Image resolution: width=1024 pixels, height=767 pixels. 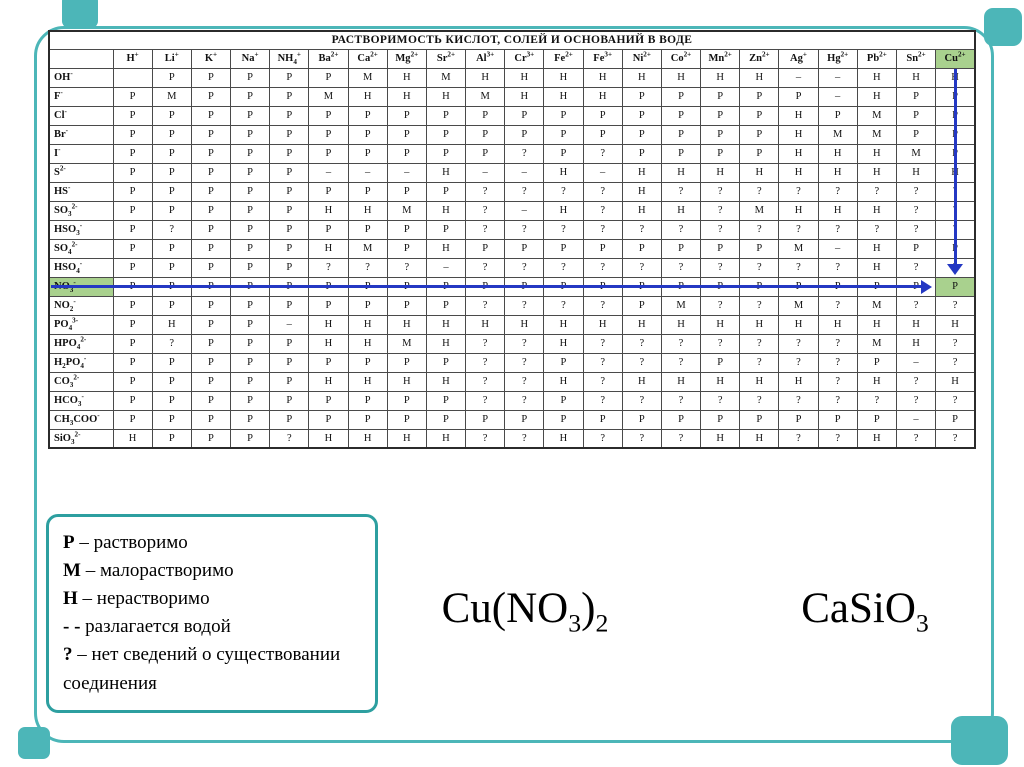 I want to click on solubility-cell, so click(x=132, y=77).